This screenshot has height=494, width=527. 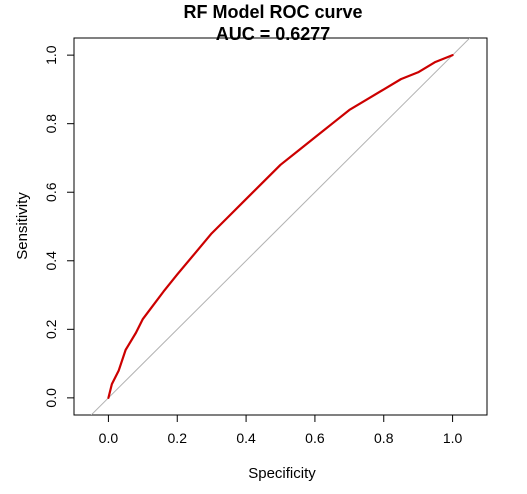 What do you see at coordinates (51, 398) in the screenshot?
I see `y-tick-label: 0.0` at bounding box center [51, 398].